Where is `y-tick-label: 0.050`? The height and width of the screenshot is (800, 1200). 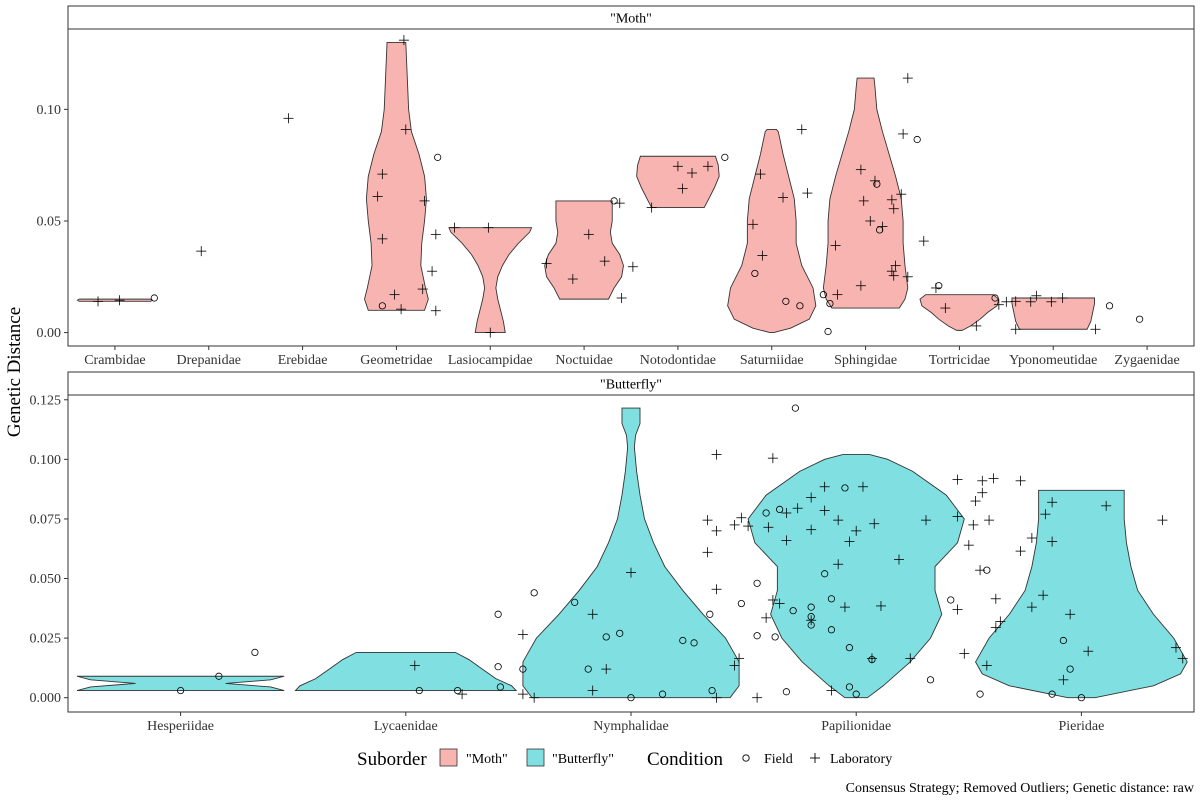
y-tick-label: 0.050 is located at coordinates (46, 579).